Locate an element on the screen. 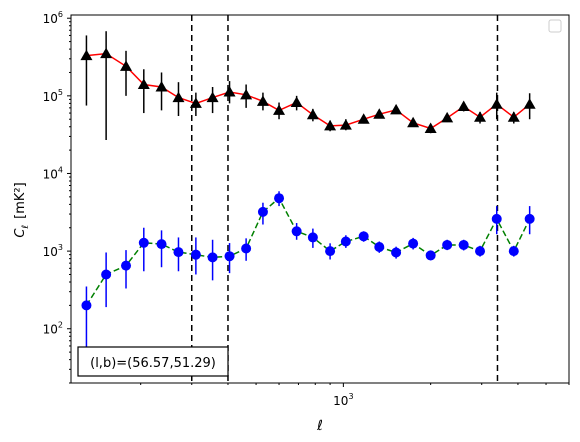 The height and width of the screenshot is (442, 580). annotation-box: (l,b)=(56.57,51.29) is located at coordinates (153, 361).